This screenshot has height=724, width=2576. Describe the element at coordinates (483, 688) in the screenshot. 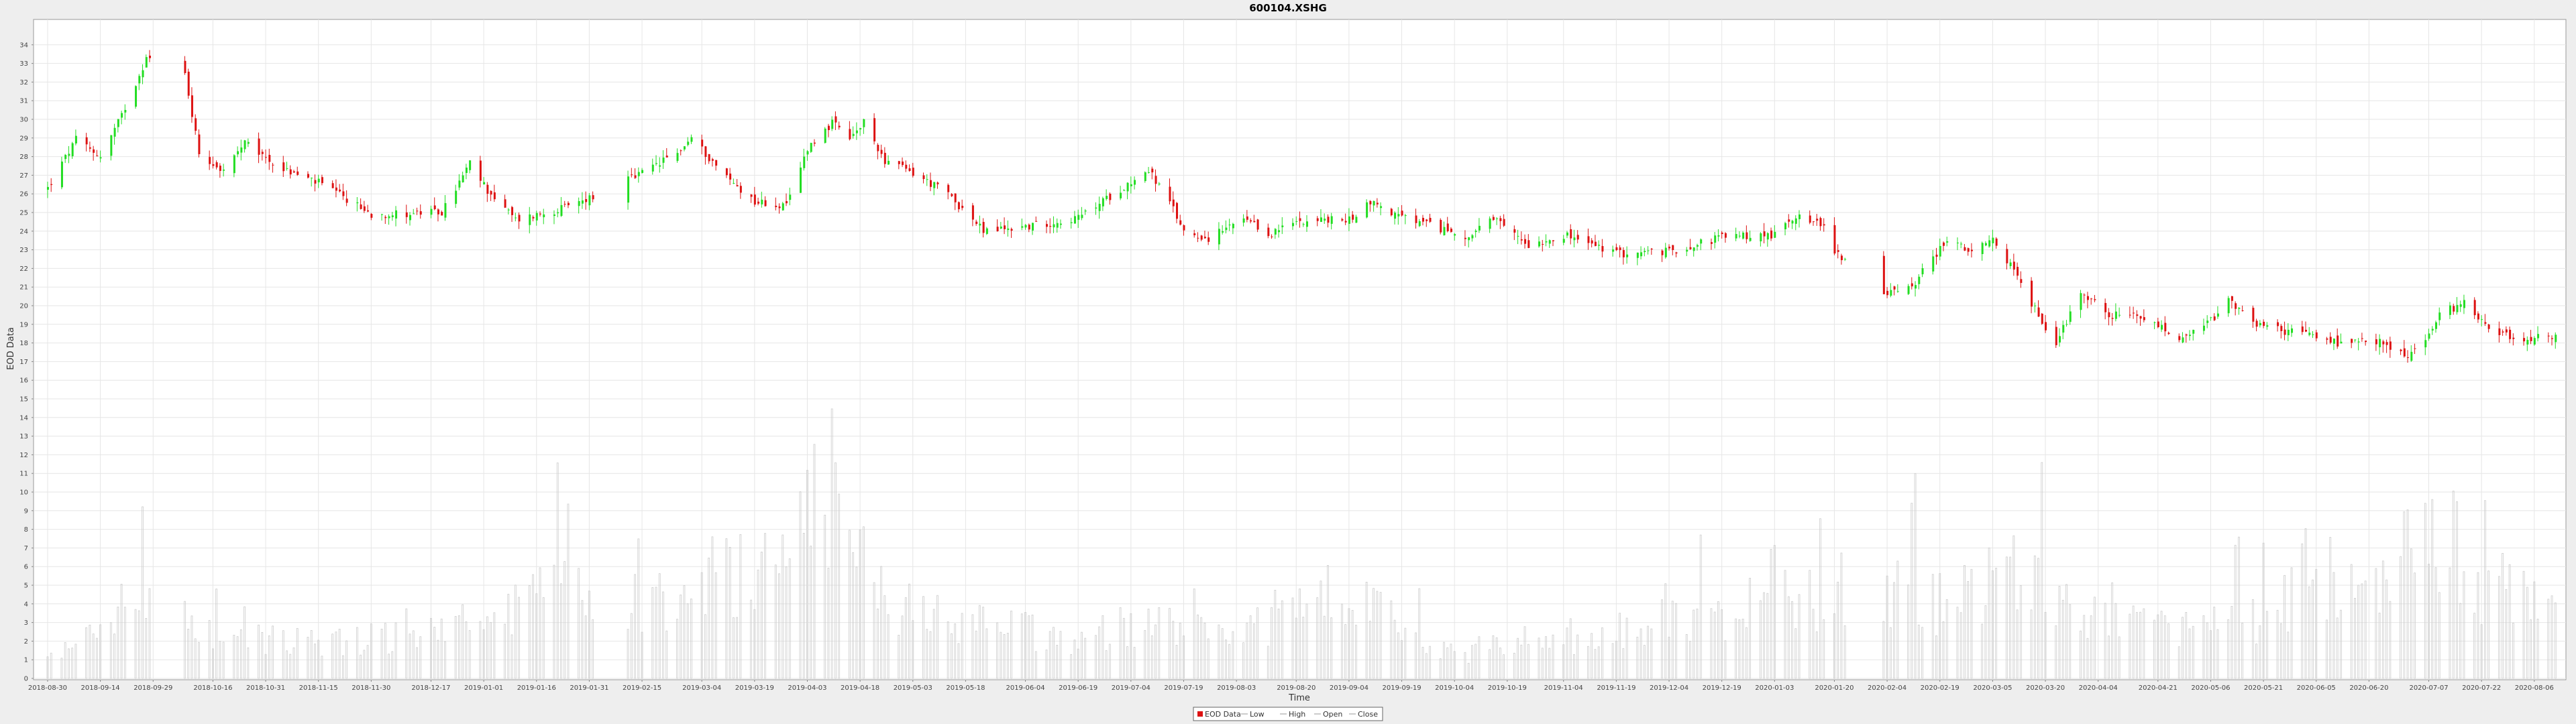

I see `x-tick-label: 2019-01-01` at that location.